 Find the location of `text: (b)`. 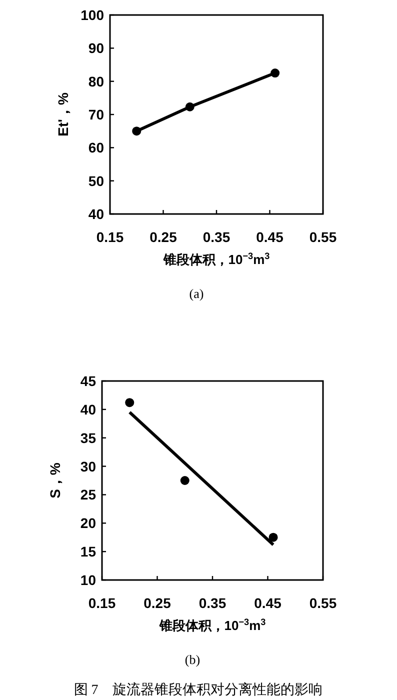

text: (b) is located at coordinates (192, 659).